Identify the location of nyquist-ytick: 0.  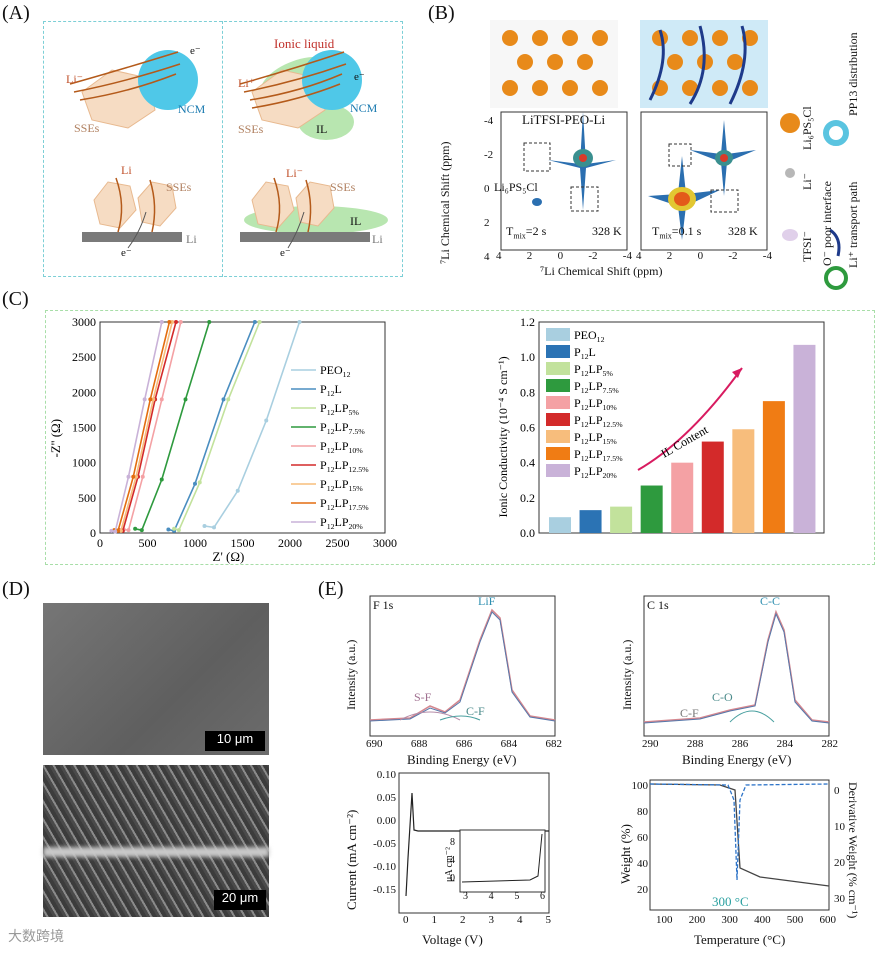
(93, 533).